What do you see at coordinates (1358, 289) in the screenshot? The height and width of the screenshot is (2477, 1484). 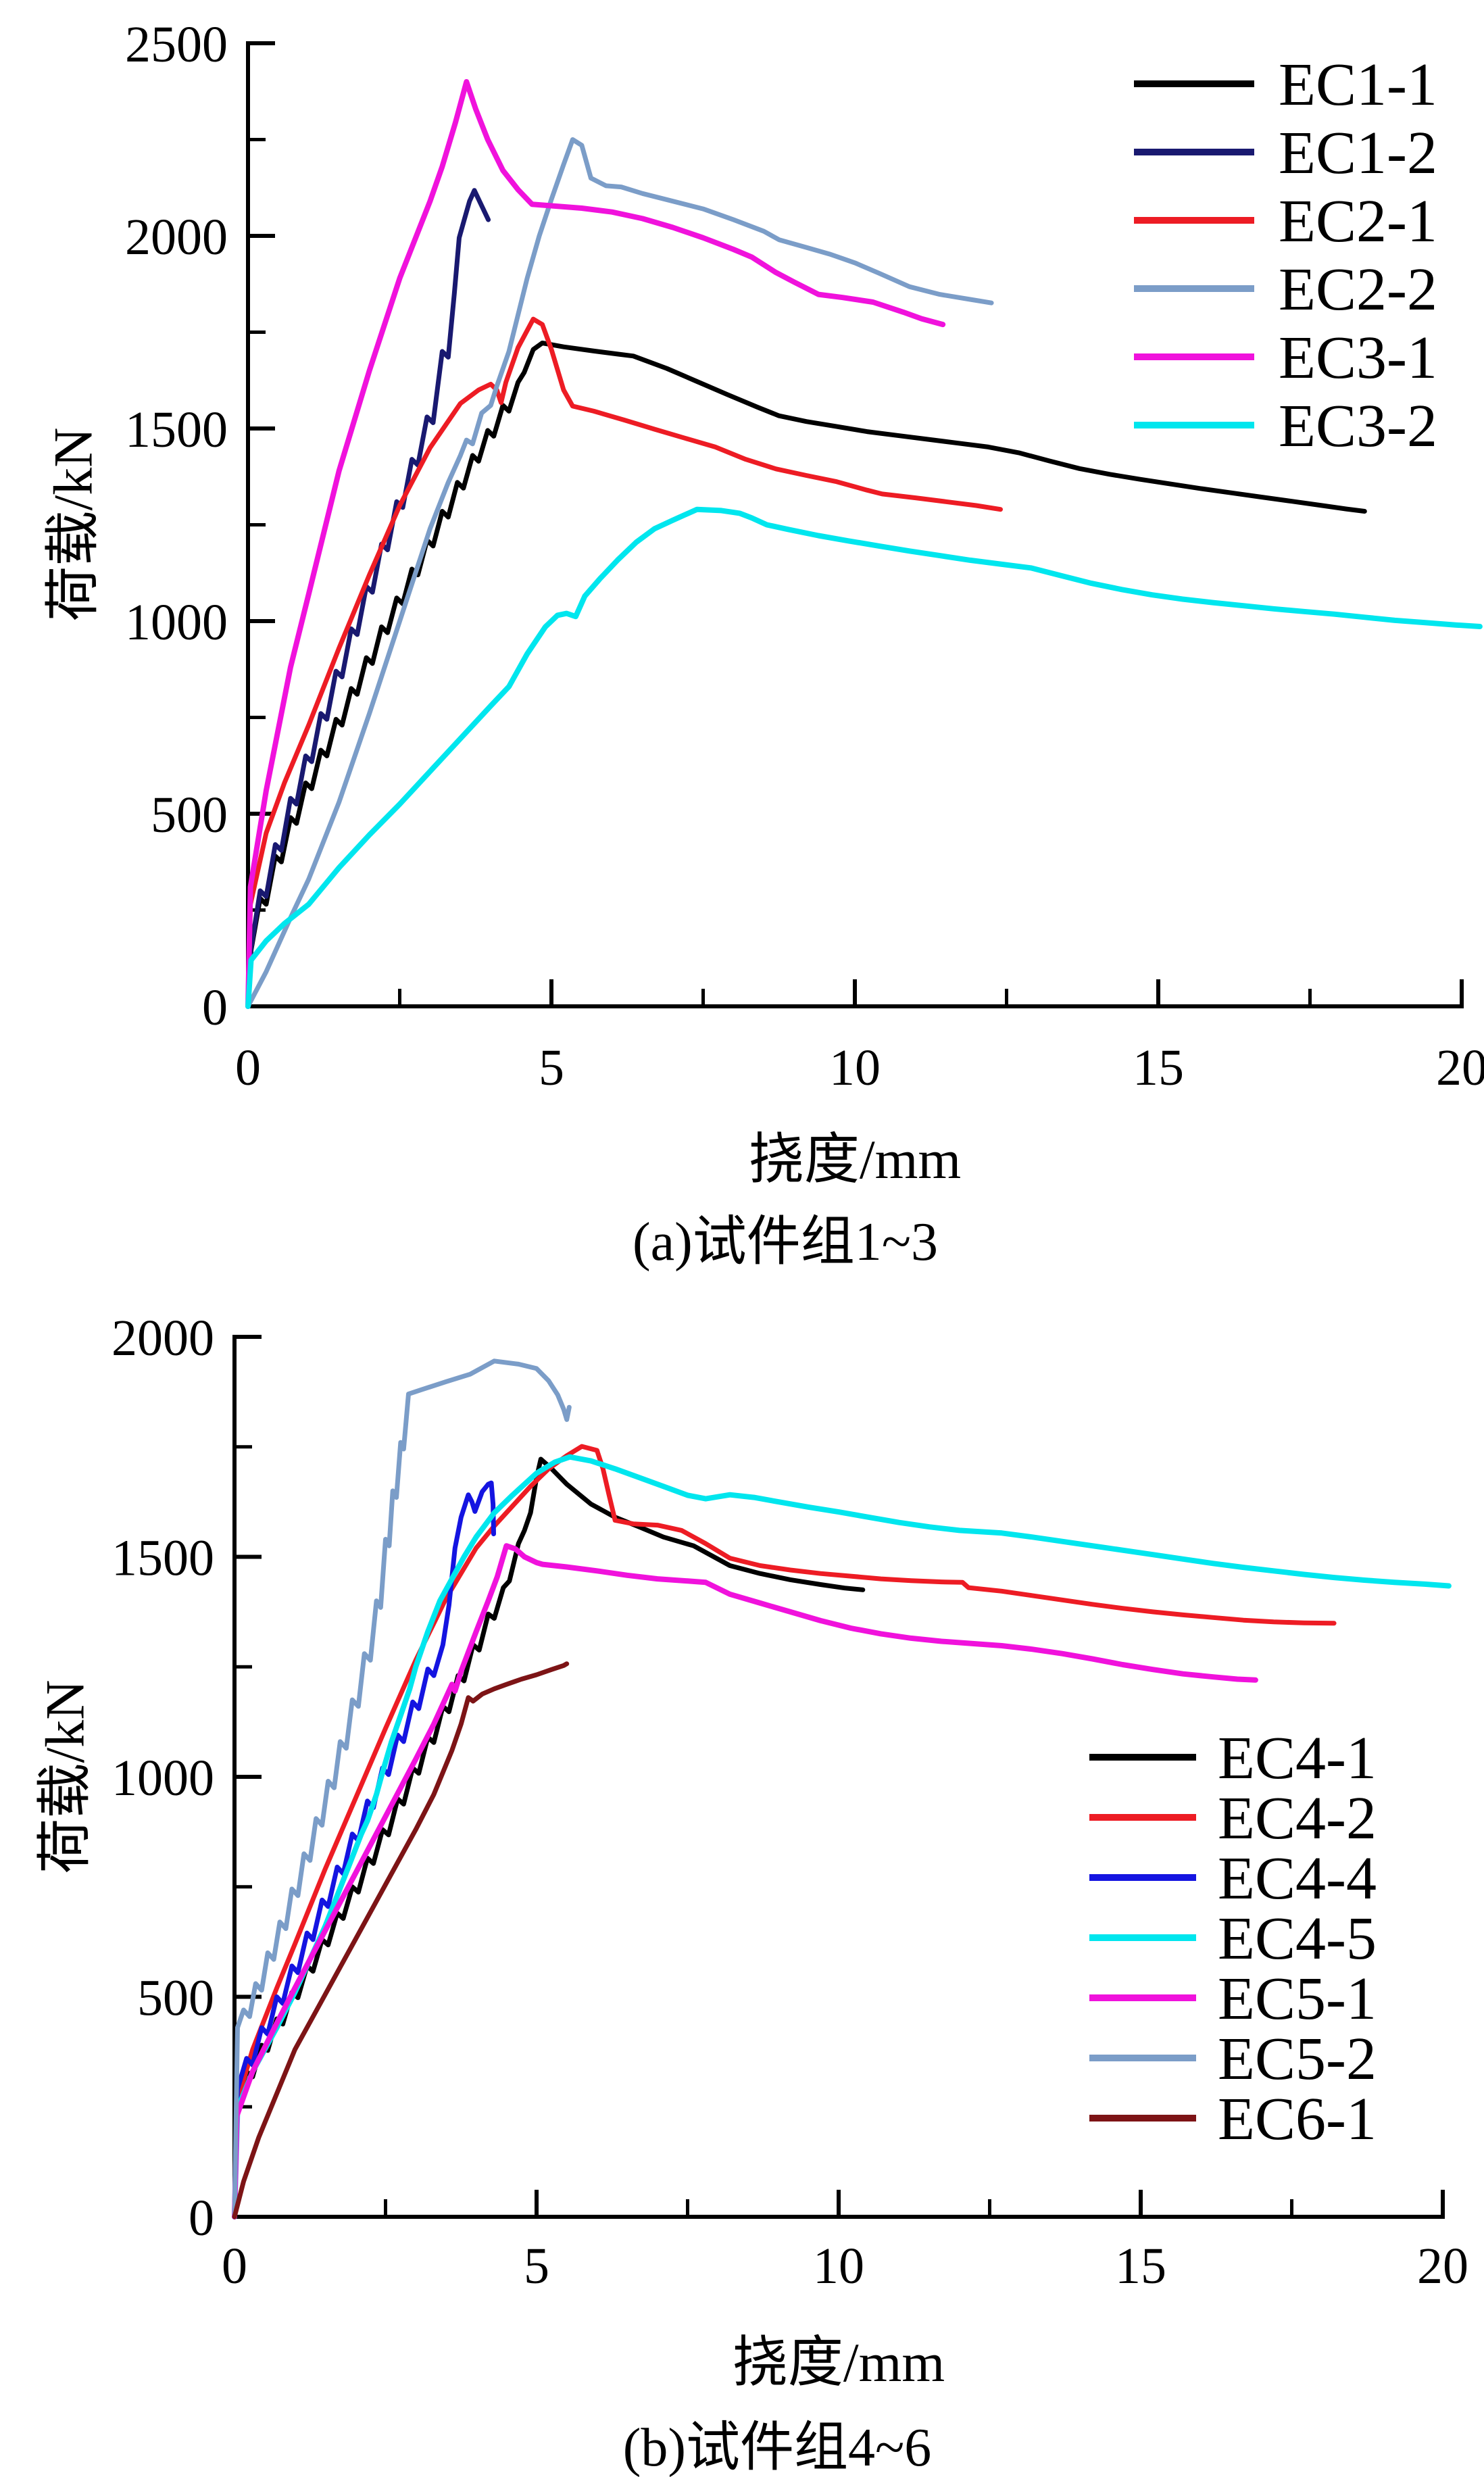 I see `legend-label-EC2-2: EC2-2` at bounding box center [1358, 289].